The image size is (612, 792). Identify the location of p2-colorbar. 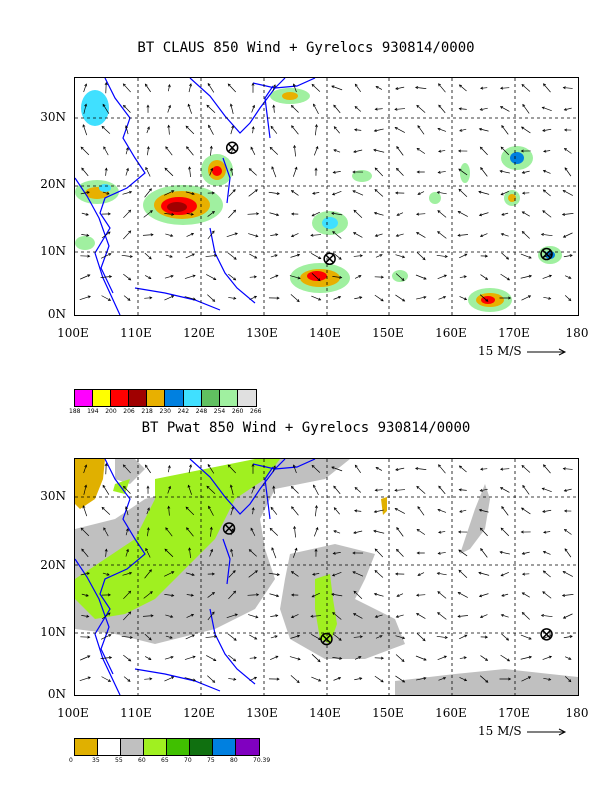
(167, 747).